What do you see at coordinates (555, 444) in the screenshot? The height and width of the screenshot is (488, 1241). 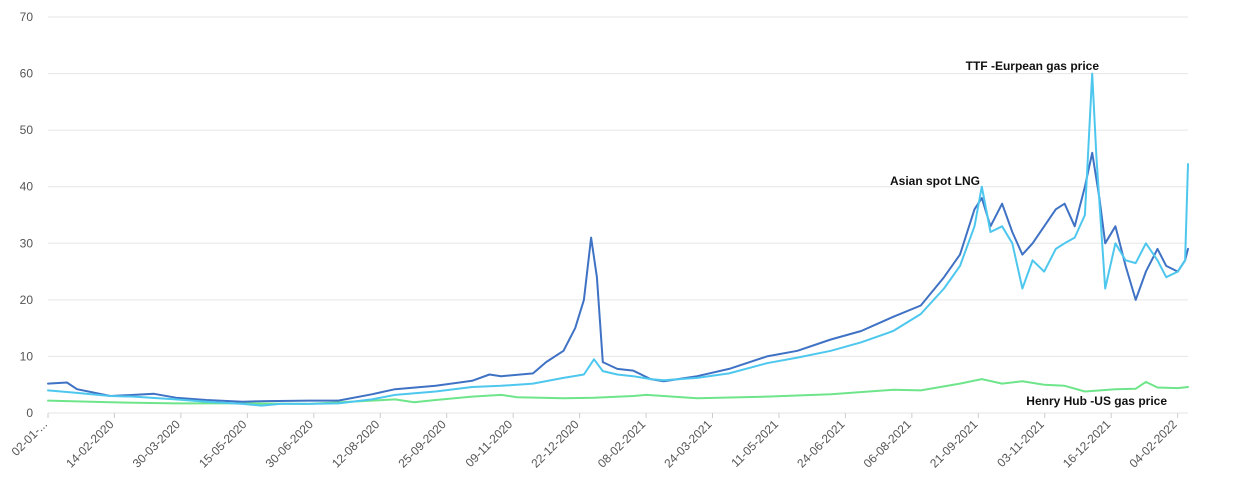 I see `x-tick-label: 22-12-2020` at bounding box center [555, 444].